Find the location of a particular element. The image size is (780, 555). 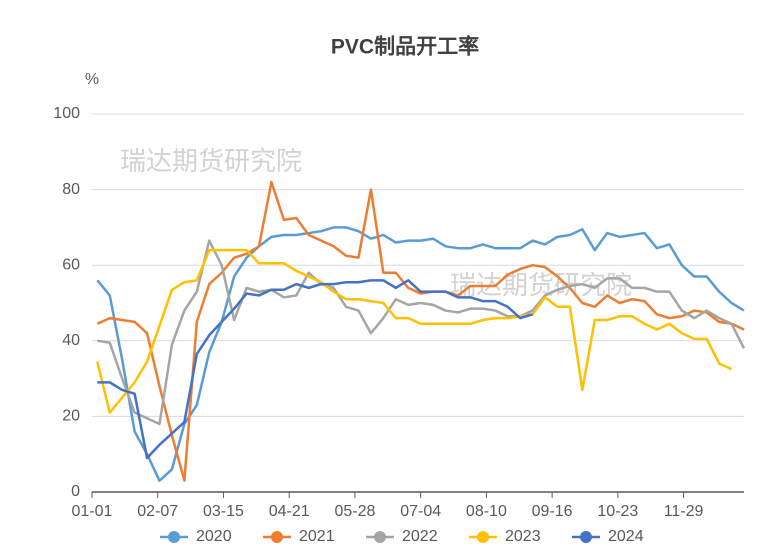

chart-title: PVC制品开工率 is located at coordinates (405, 47).